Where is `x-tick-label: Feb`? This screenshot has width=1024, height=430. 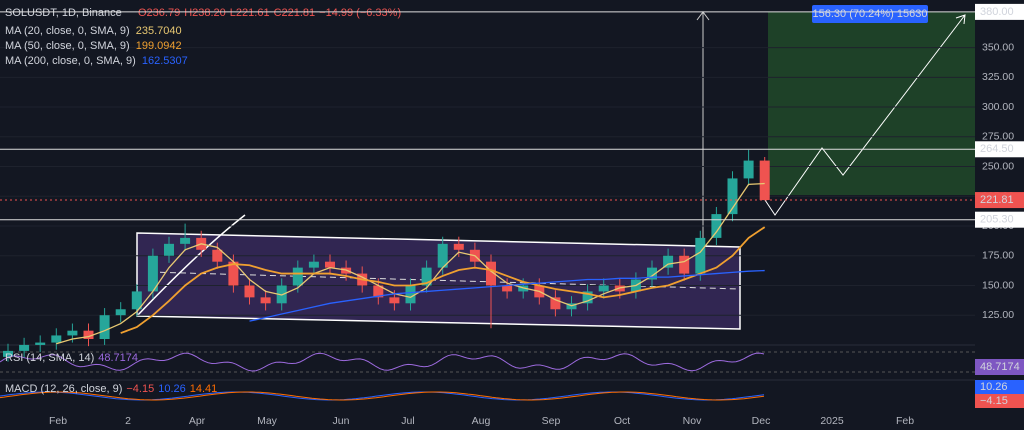
x-tick-label: Feb is located at coordinates (905, 421).